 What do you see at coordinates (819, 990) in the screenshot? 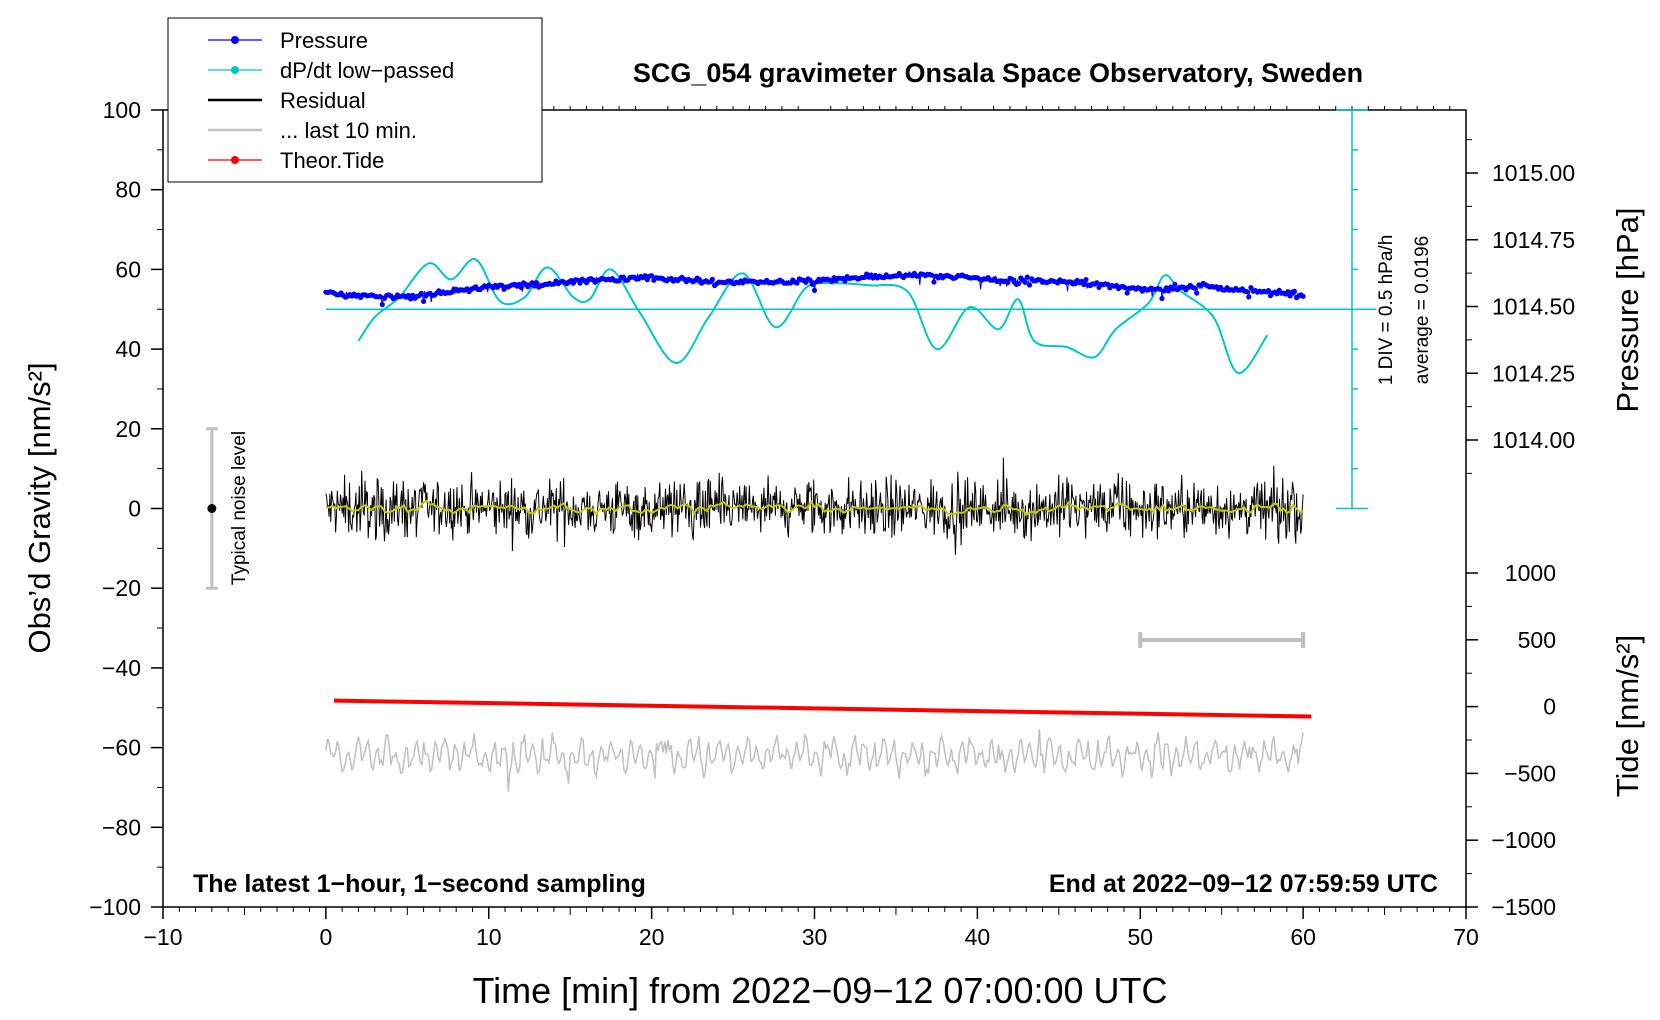
I see `x-axis-label: Time [min] from 2022−09−12 07:00:00 UTC` at bounding box center [819, 990].